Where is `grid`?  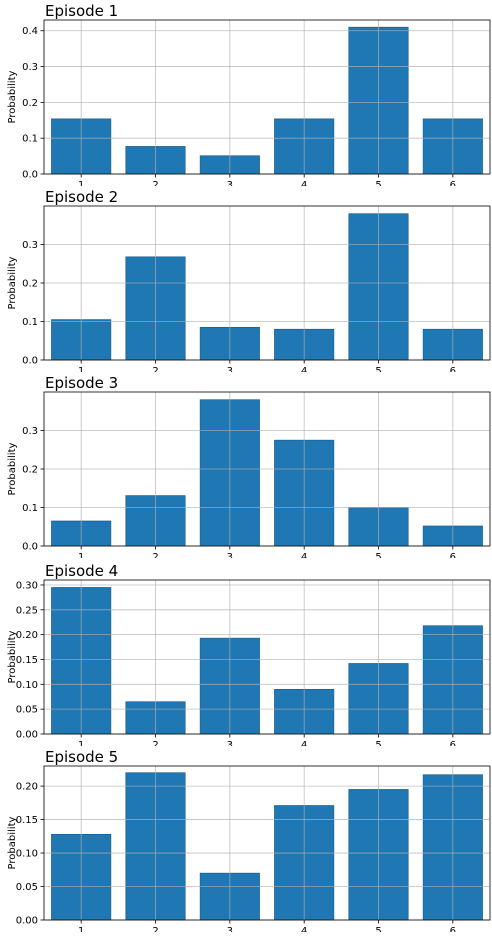 grid is located at coordinates (267, 657).